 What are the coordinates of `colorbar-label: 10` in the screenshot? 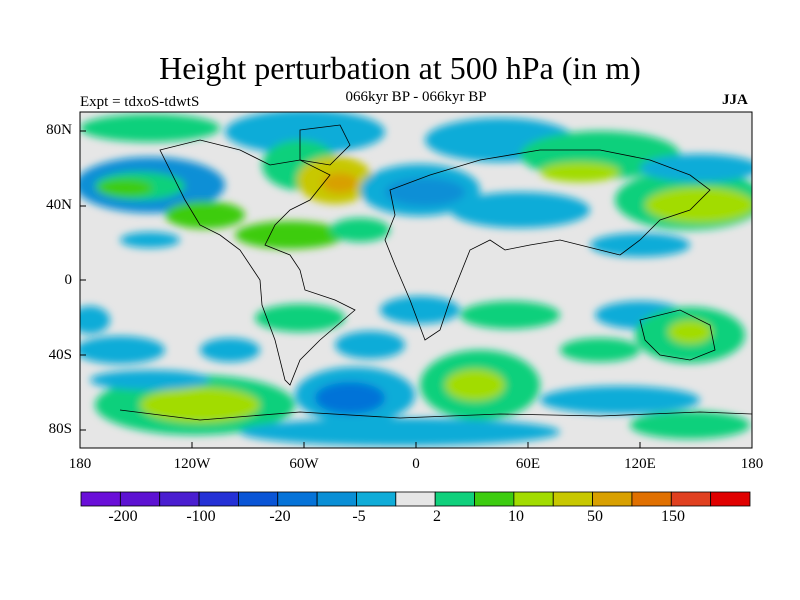 It's located at (516, 516).